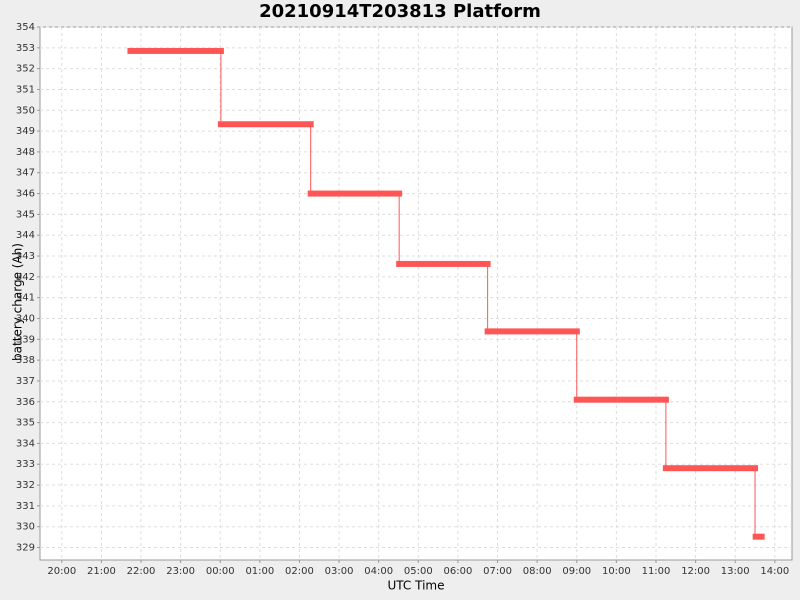  I want to click on x-tick-label: 11:00, so click(656, 571).